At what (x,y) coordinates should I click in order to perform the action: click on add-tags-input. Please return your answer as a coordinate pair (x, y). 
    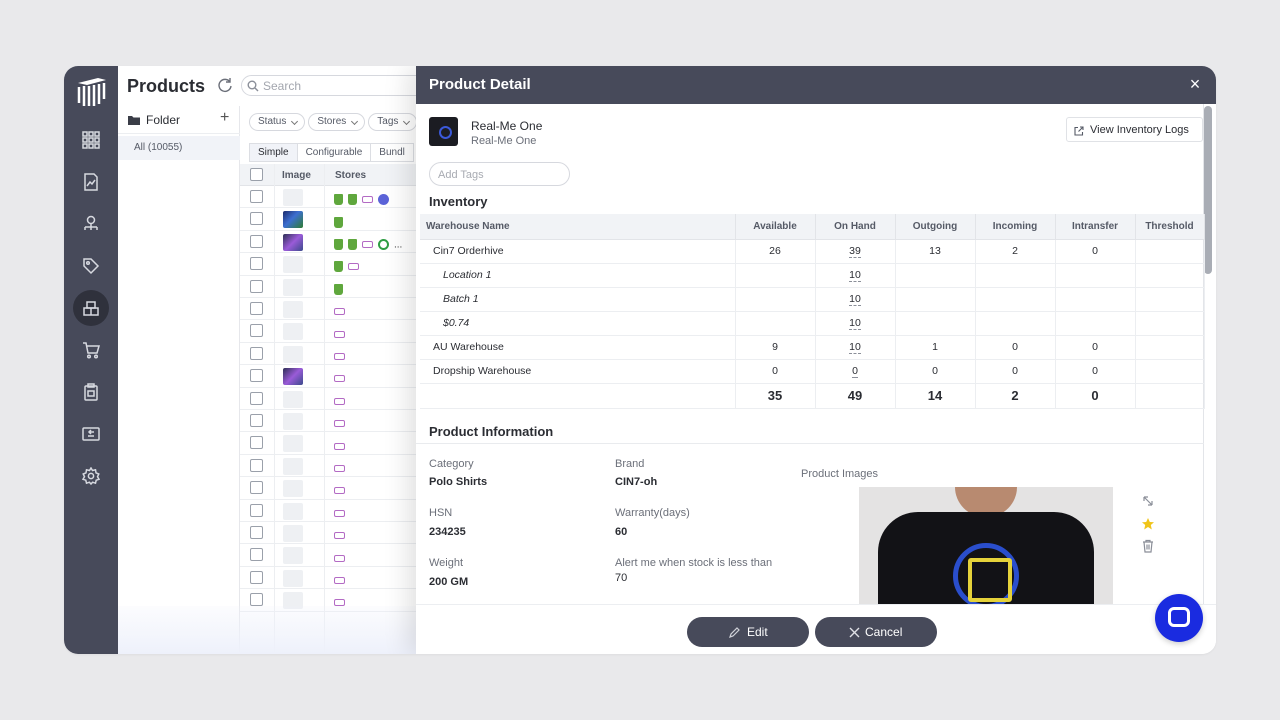
    Looking at the image, I should click on (498, 174).